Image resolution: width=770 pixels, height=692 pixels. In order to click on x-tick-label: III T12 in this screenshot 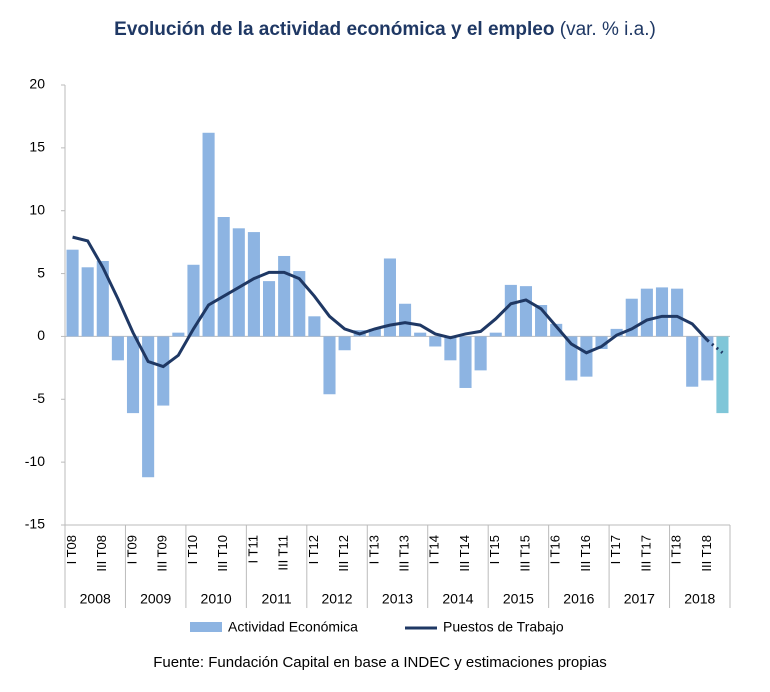, I will do `click(343, 553)`.